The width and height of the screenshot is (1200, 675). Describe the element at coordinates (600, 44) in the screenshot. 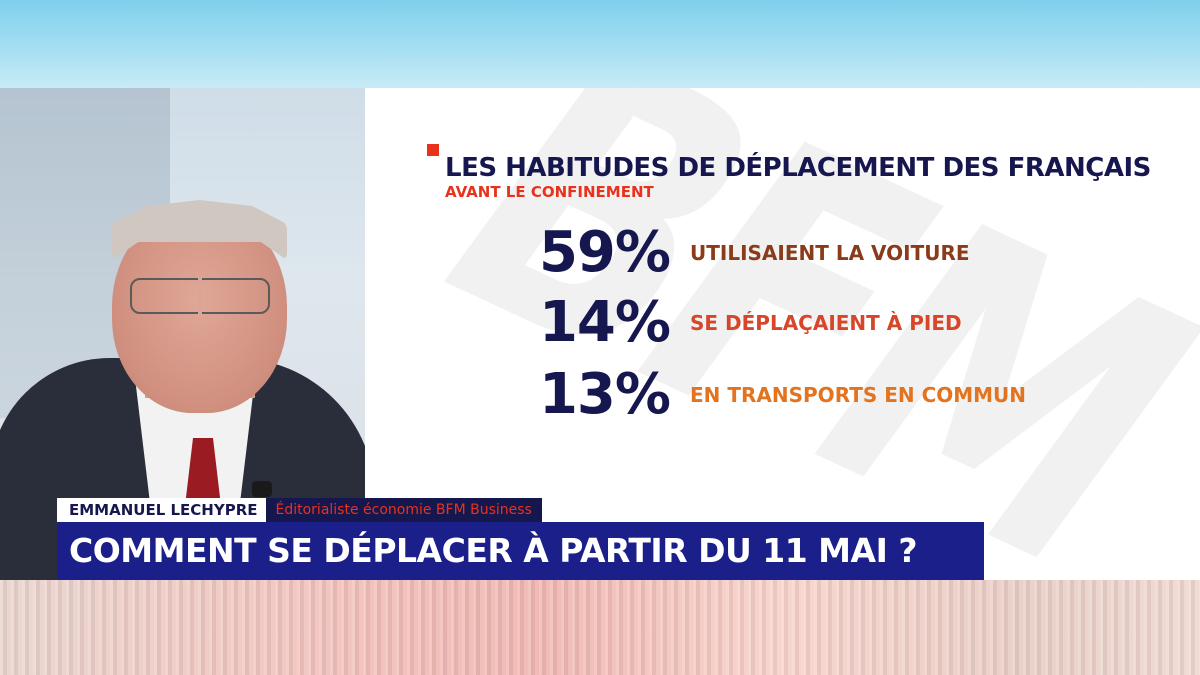

I see `top-decorative-band` at that location.